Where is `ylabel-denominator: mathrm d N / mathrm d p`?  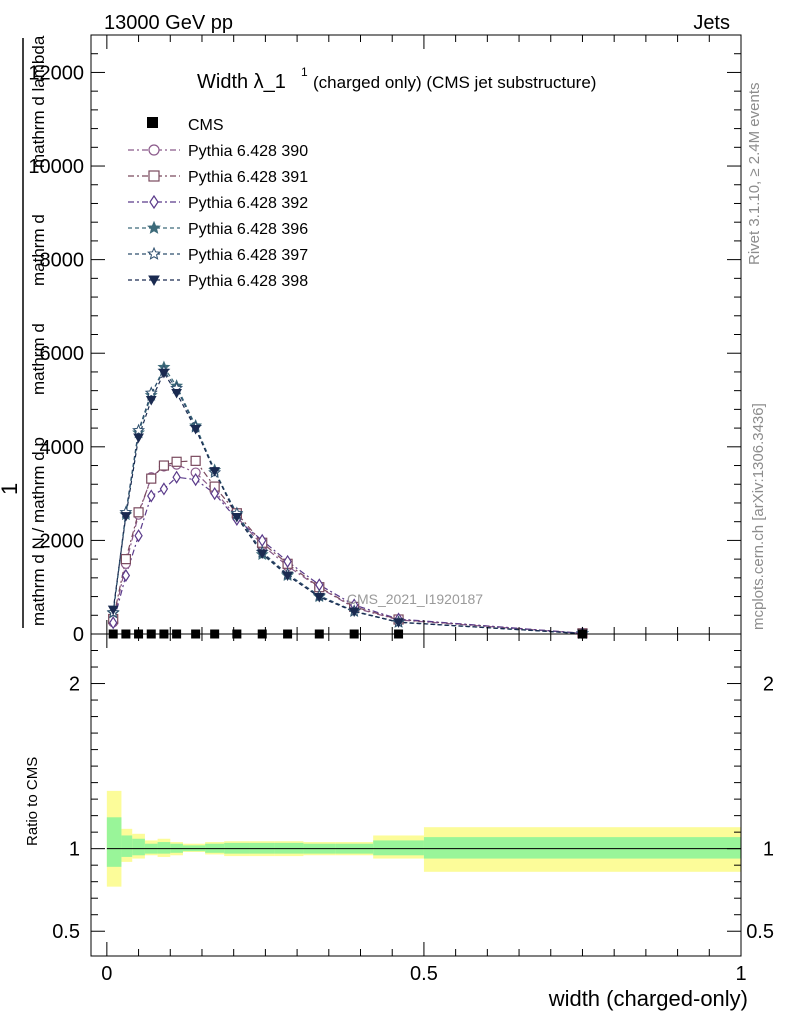 ylabel-denominator: mathrm d N / mathrm d p is located at coordinates (38, 531).